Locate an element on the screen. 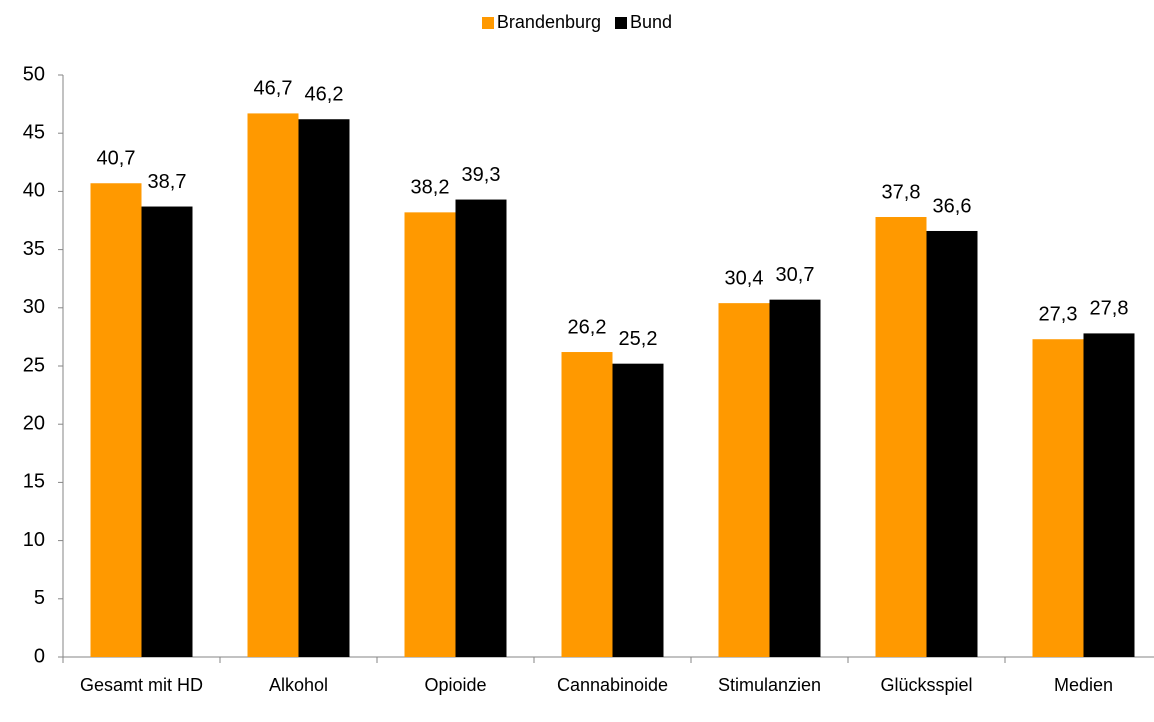  y-tick-label: 0 is located at coordinates (39, 656).